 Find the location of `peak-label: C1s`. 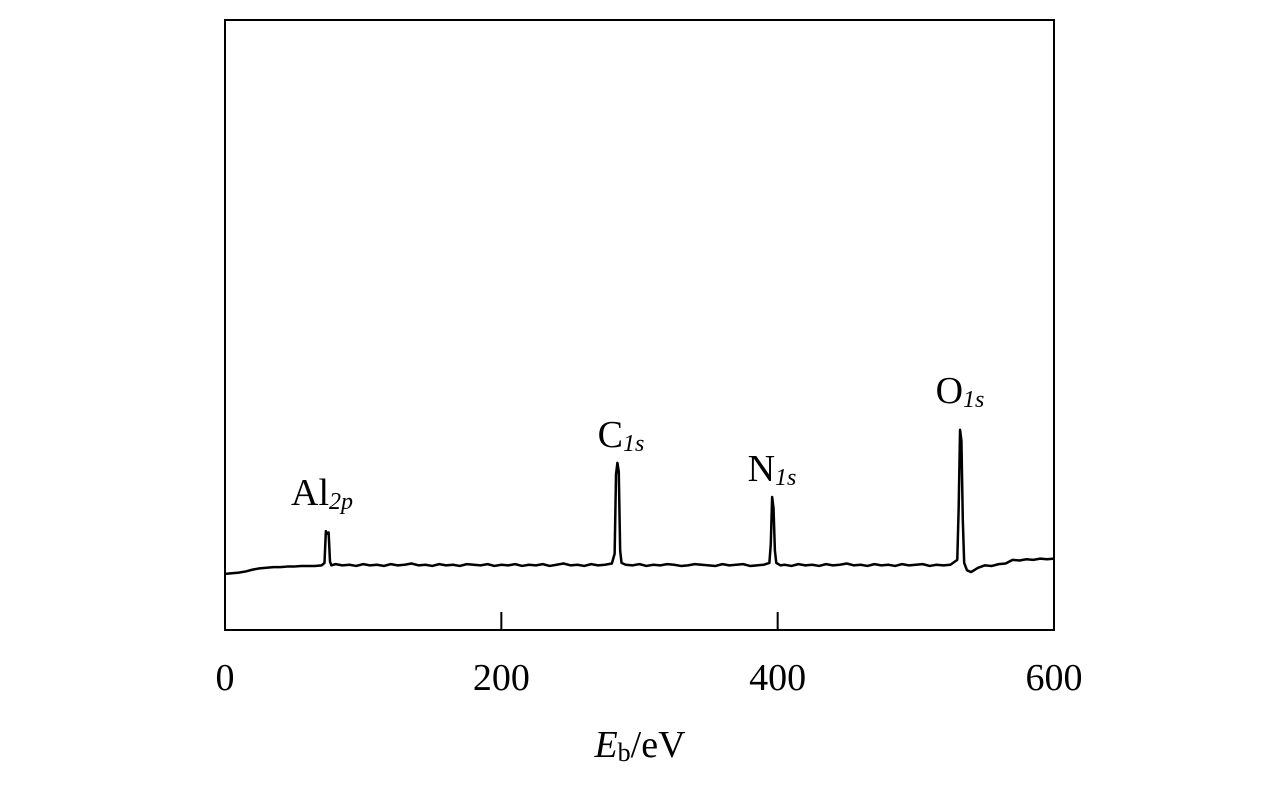

peak-label: C1s is located at coordinates (621, 435).